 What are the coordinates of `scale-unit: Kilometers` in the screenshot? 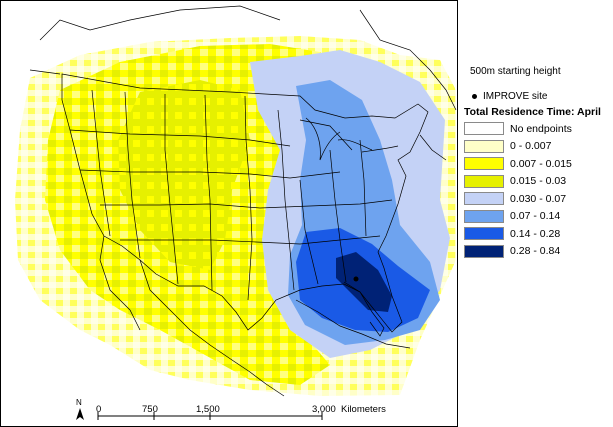 It's located at (363, 409).